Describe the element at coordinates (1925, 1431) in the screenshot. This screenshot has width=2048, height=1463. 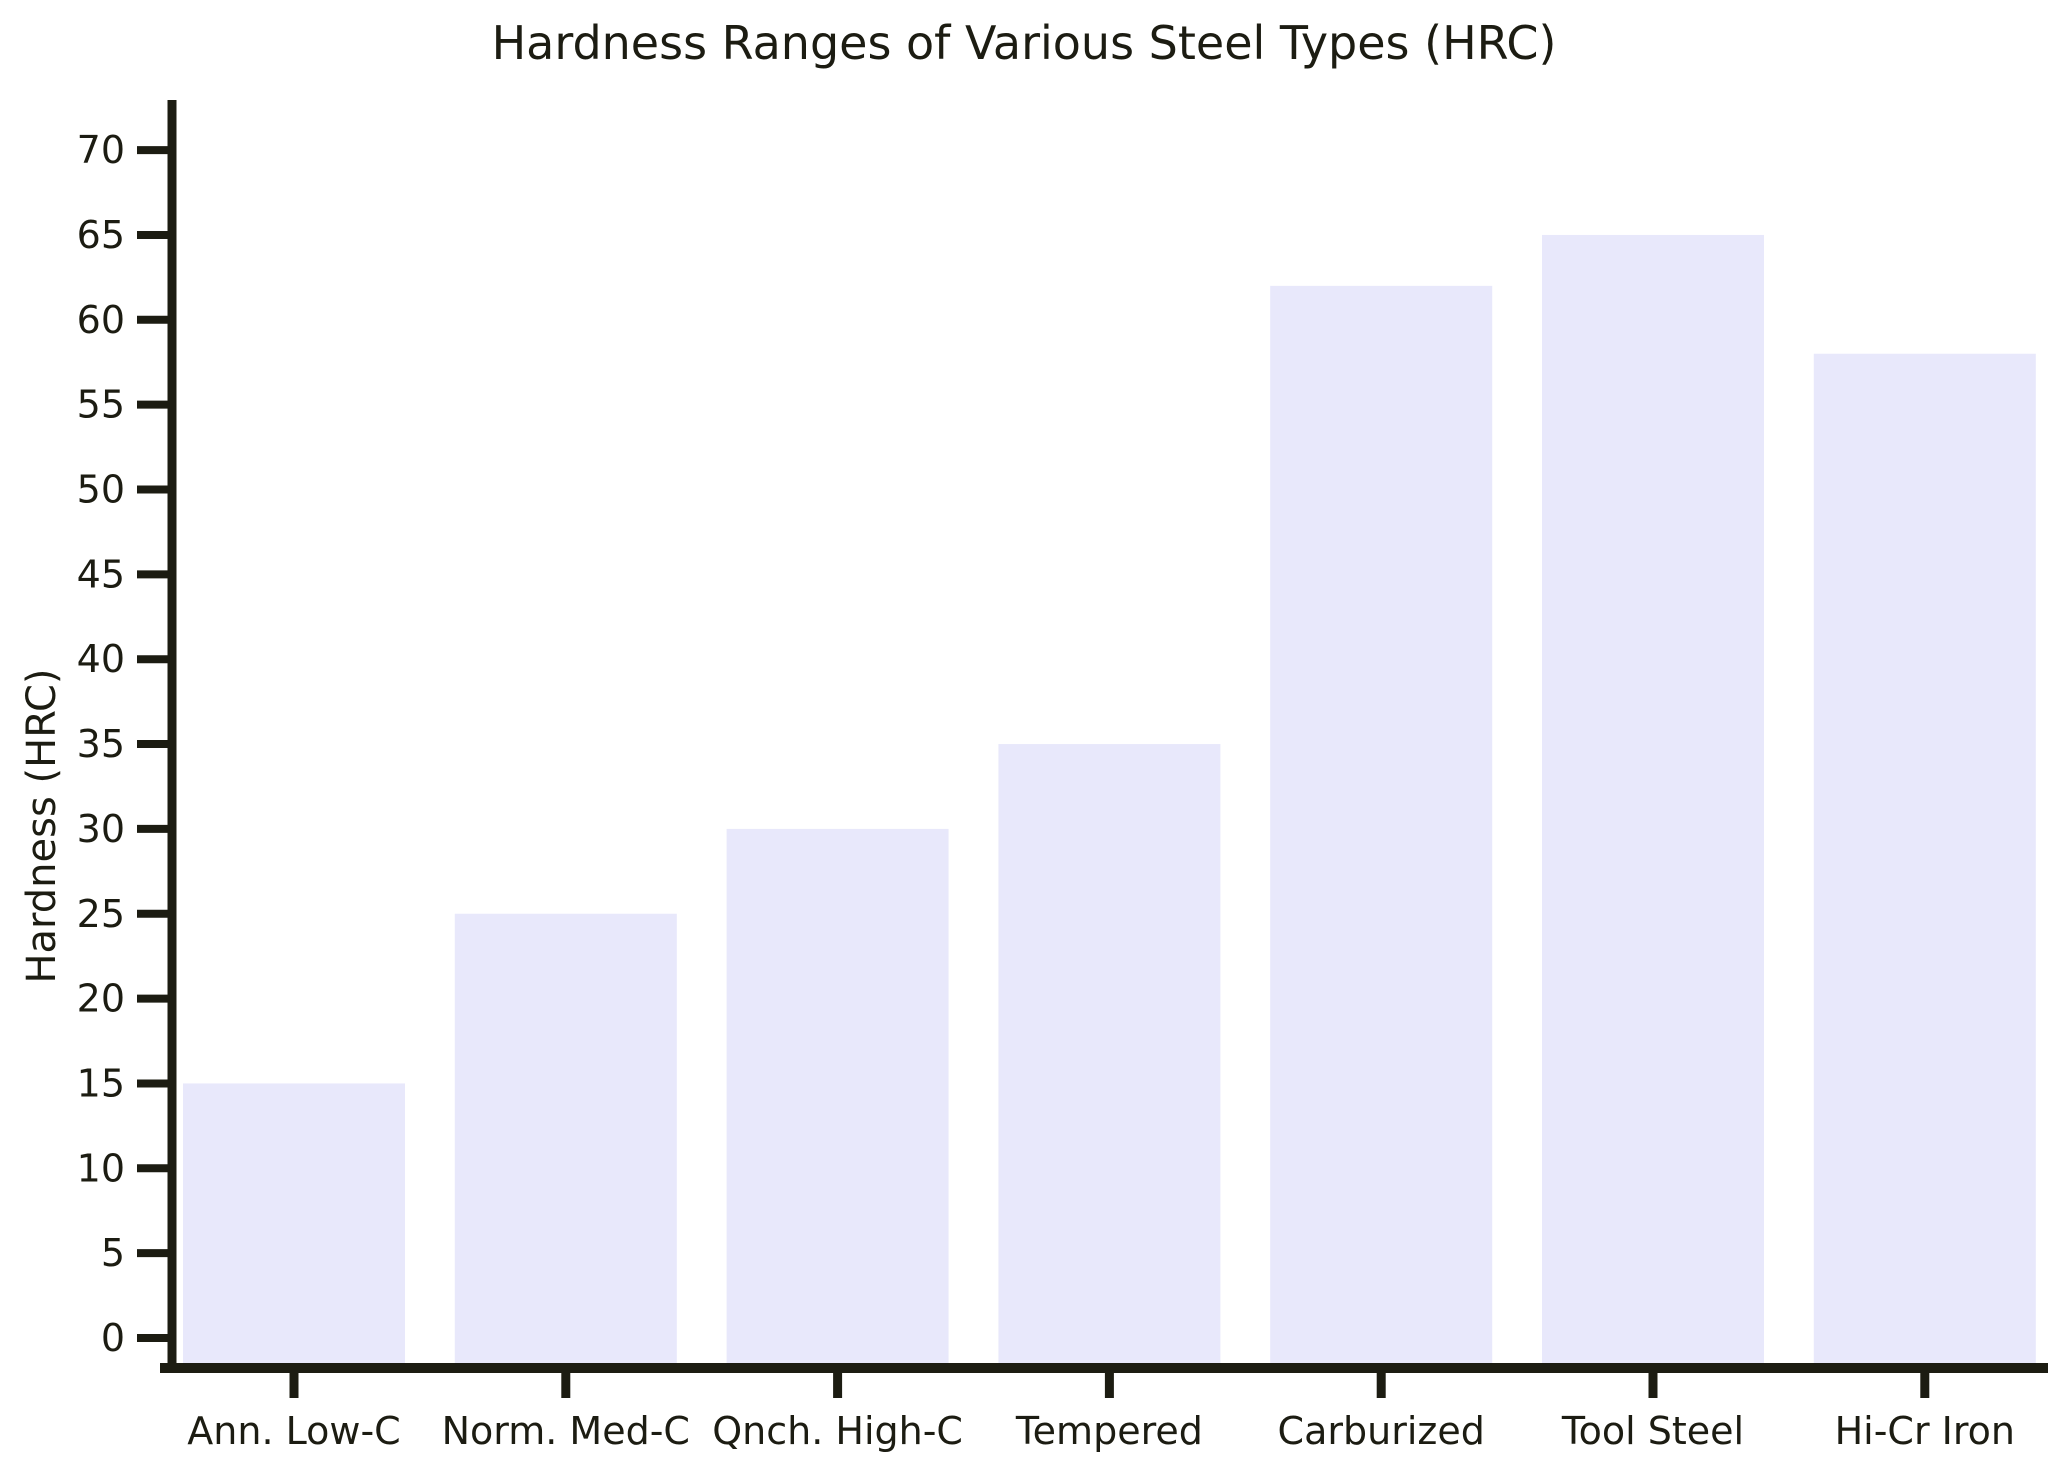
I see `x-label-hi-cr-iron: Hi-Cr Iron` at that location.